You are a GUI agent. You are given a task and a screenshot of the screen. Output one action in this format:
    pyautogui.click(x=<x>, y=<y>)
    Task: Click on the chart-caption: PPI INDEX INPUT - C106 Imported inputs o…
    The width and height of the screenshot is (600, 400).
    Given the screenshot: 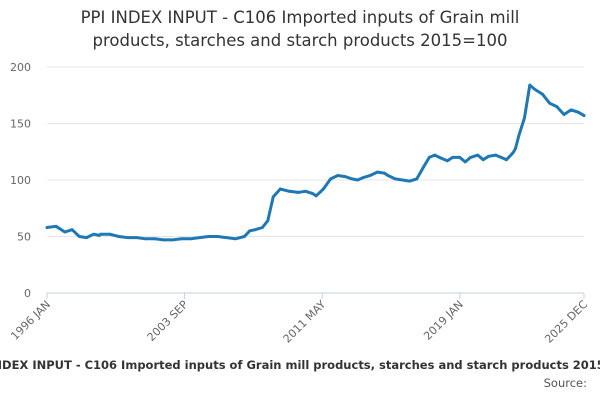 What is the action you would take?
    pyautogui.click(x=300, y=365)
    